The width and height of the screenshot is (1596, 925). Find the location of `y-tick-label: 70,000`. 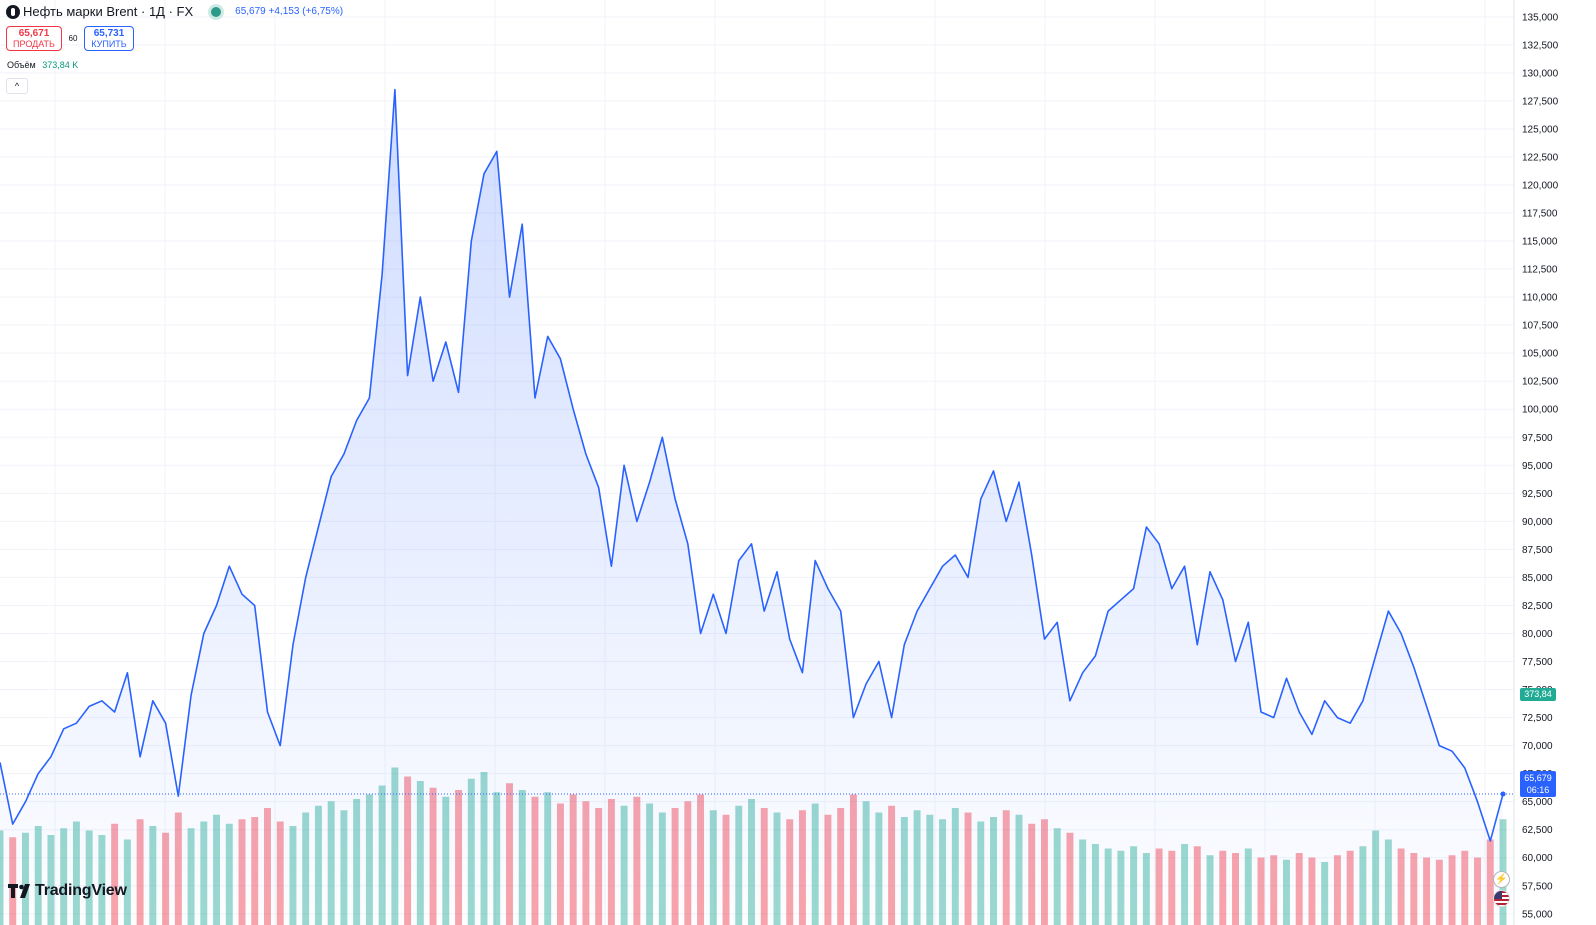

y-tick-label: 70,000 is located at coordinates (1537, 746).